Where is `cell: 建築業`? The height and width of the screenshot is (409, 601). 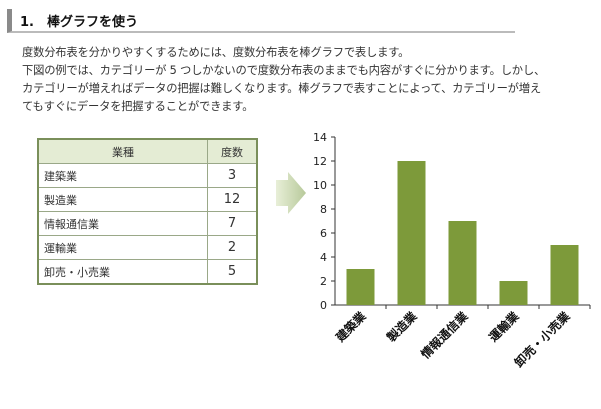
cell: 建築業 is located at coordinates (122, 175).